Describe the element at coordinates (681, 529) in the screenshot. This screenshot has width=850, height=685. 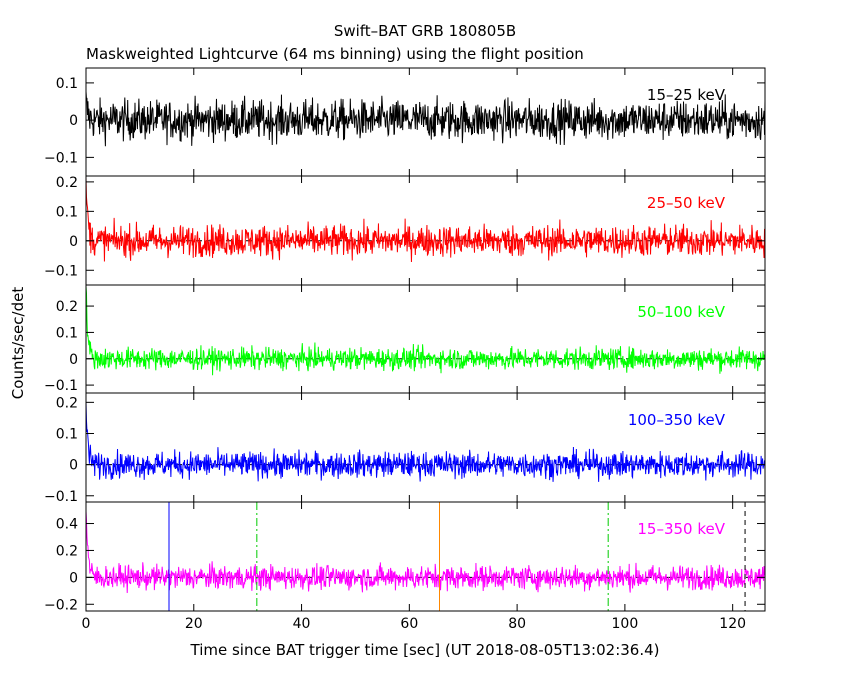
I see `band-label: 15–350 keV` at that location.